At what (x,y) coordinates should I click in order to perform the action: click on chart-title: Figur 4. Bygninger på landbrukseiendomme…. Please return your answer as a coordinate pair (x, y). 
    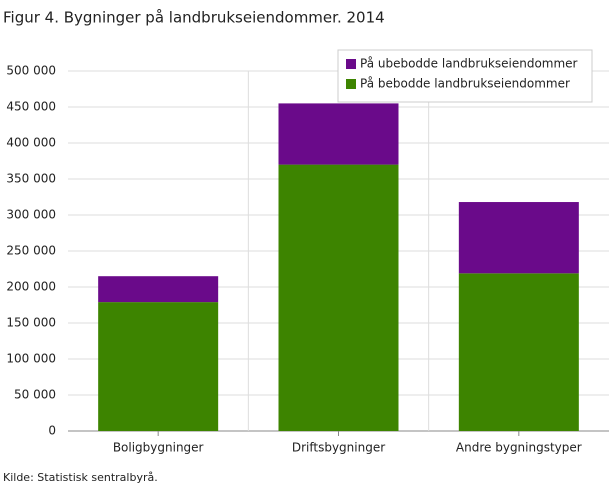
    Looking at the image, I should click on (194, 18).